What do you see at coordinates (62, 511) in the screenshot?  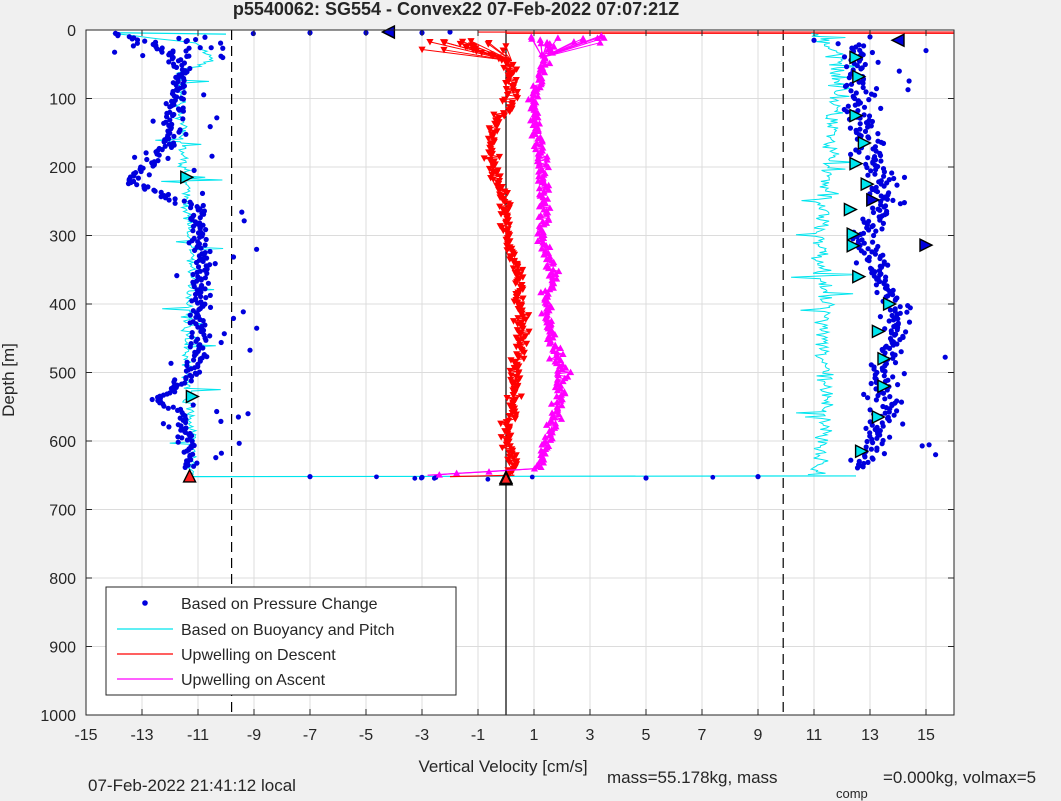 I see `y-tick-label: 700` at bounding box center [62, 511].